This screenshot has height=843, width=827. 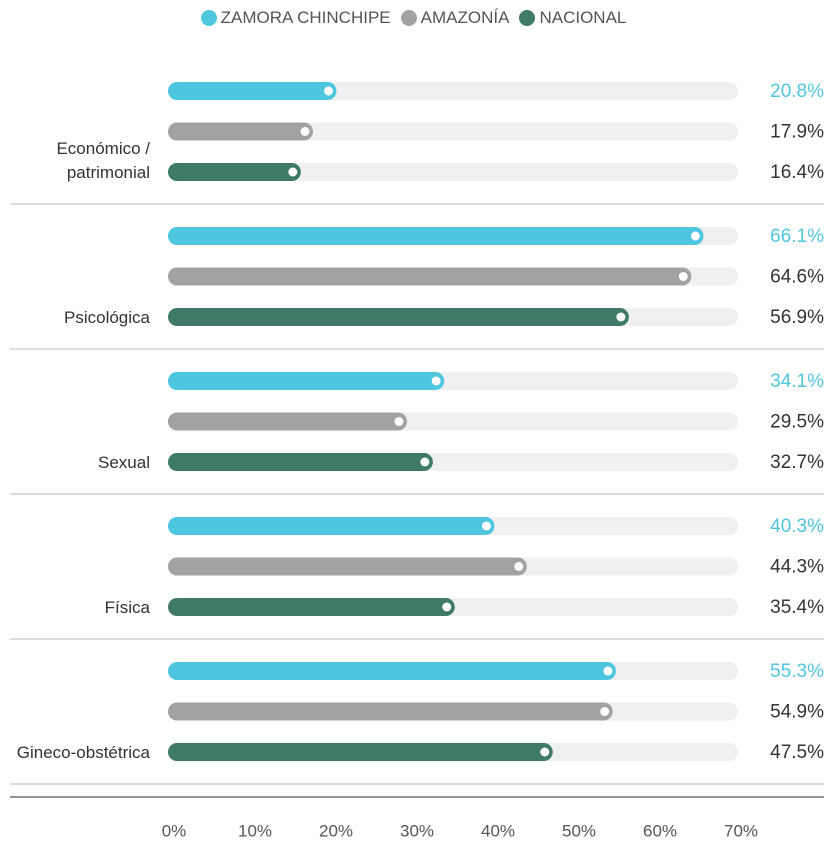 I want to click on legend-item: AMAZONÍA, so click(x=455, y=18).